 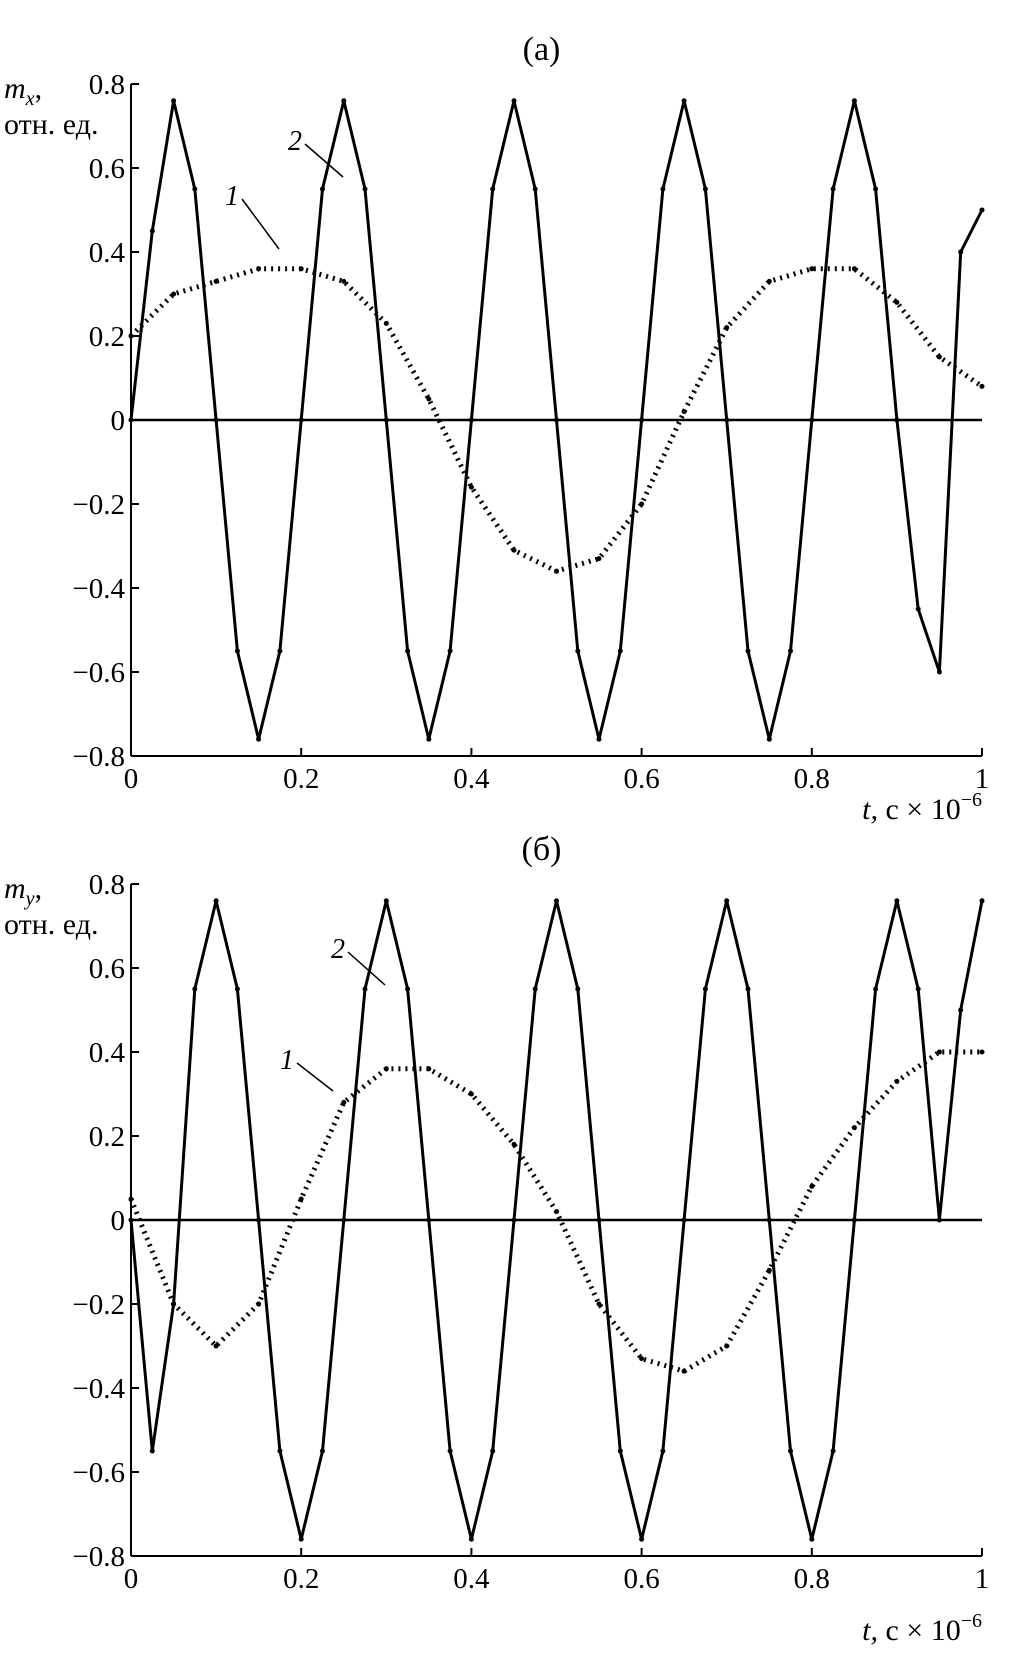 I want to click on y-axis-units: отн. ед., so click(x=51, y=124).